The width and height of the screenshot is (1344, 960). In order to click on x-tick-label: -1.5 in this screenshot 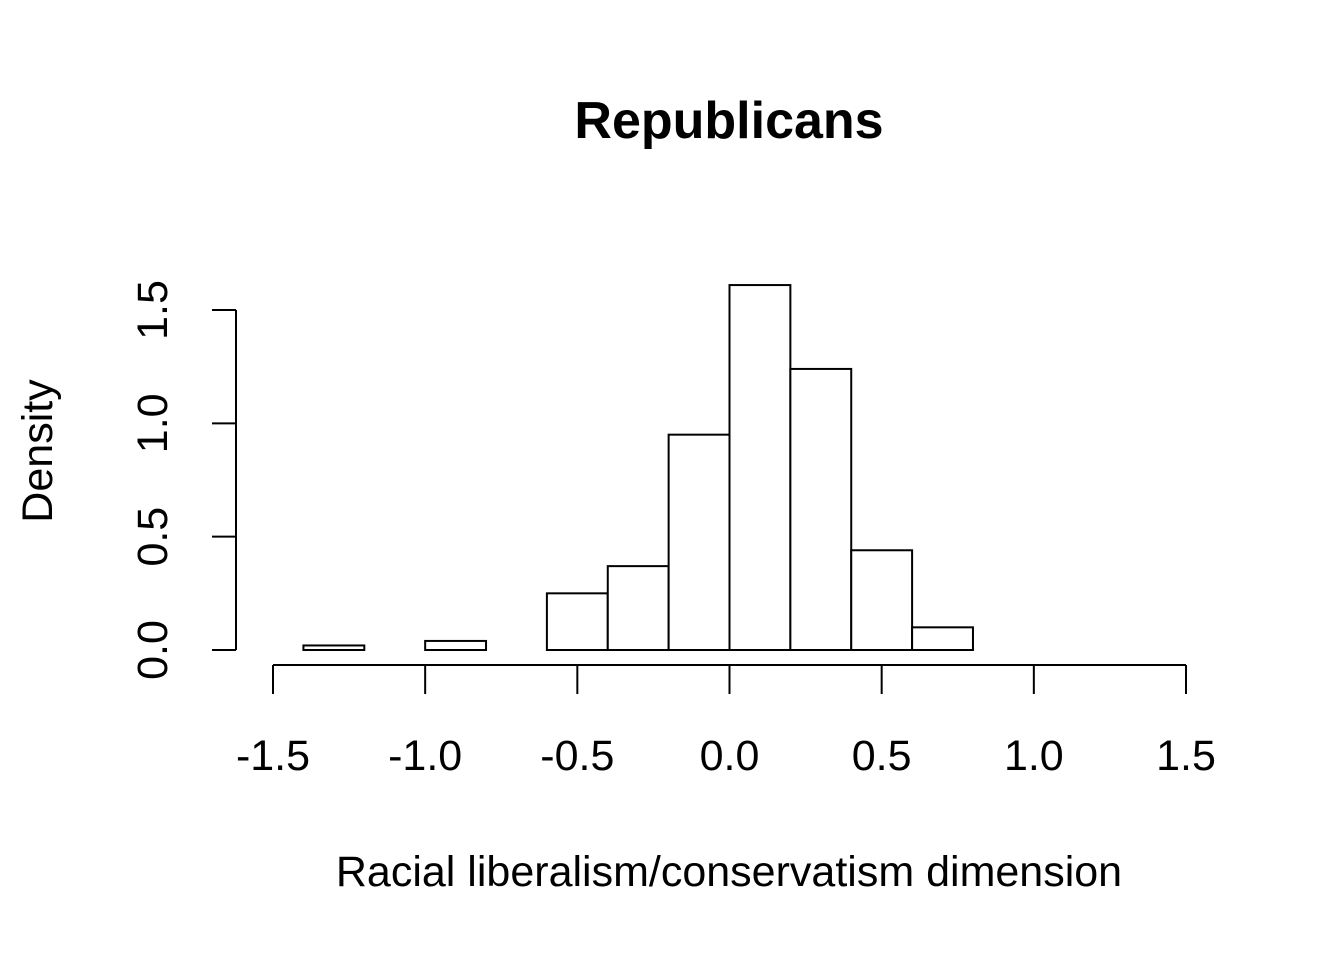, I will do `click(273, 756)`.